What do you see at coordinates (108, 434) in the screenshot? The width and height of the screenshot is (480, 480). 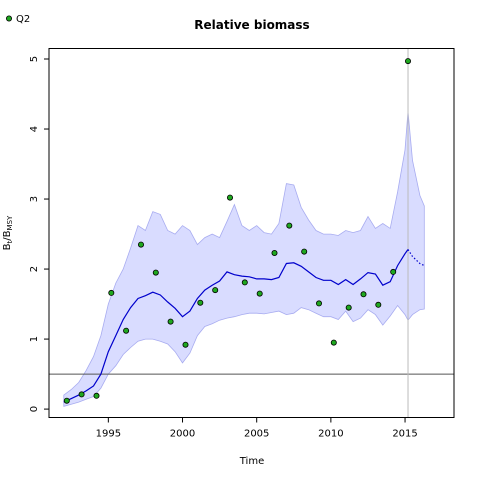 I see `x-tick-label: 1995` at bounding box center [108, 434].